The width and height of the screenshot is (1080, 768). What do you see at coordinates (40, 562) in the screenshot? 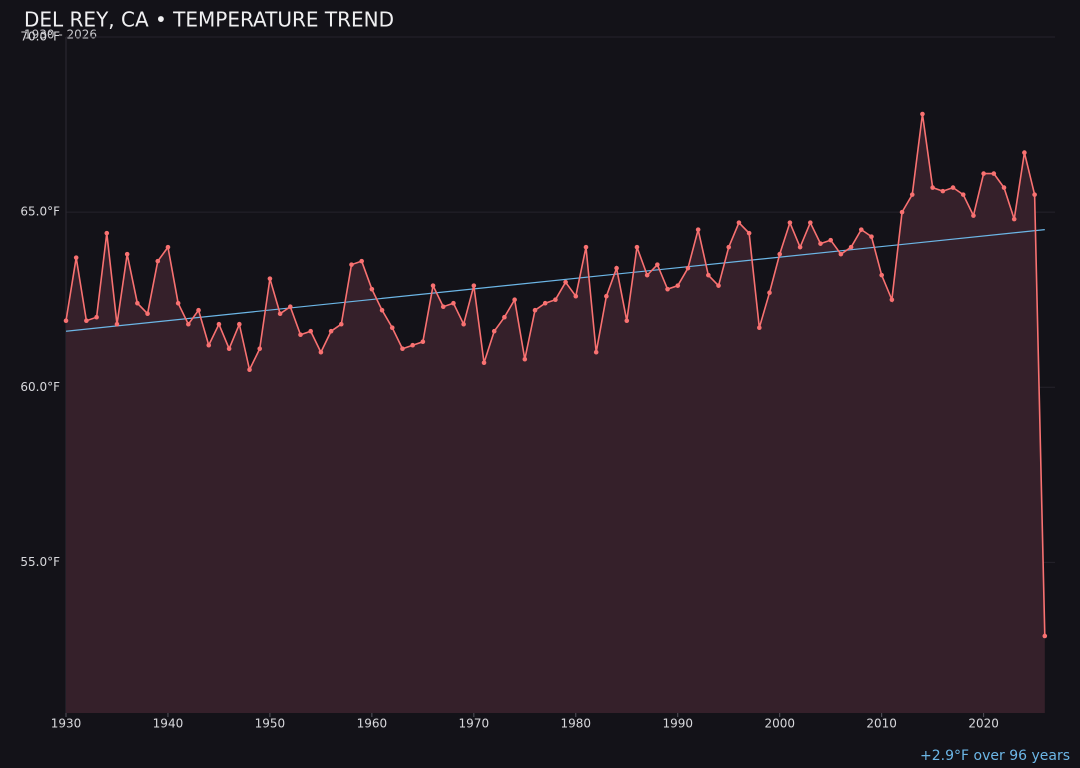
I see `y-tick-label: 55.0°F` at bounding box center [40, 562].